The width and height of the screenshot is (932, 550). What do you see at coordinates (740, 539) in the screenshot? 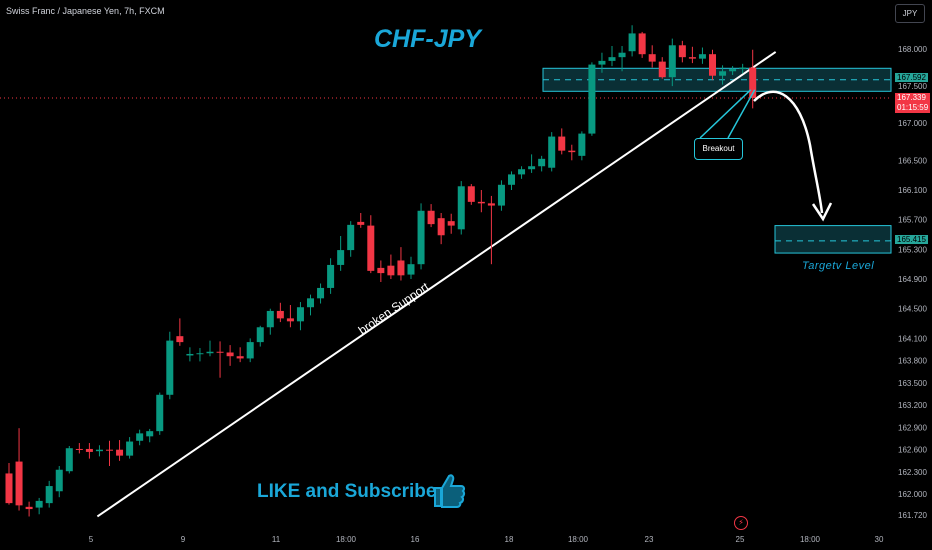
I see `x-tick-label: 25` at bounding box center [740, 539].